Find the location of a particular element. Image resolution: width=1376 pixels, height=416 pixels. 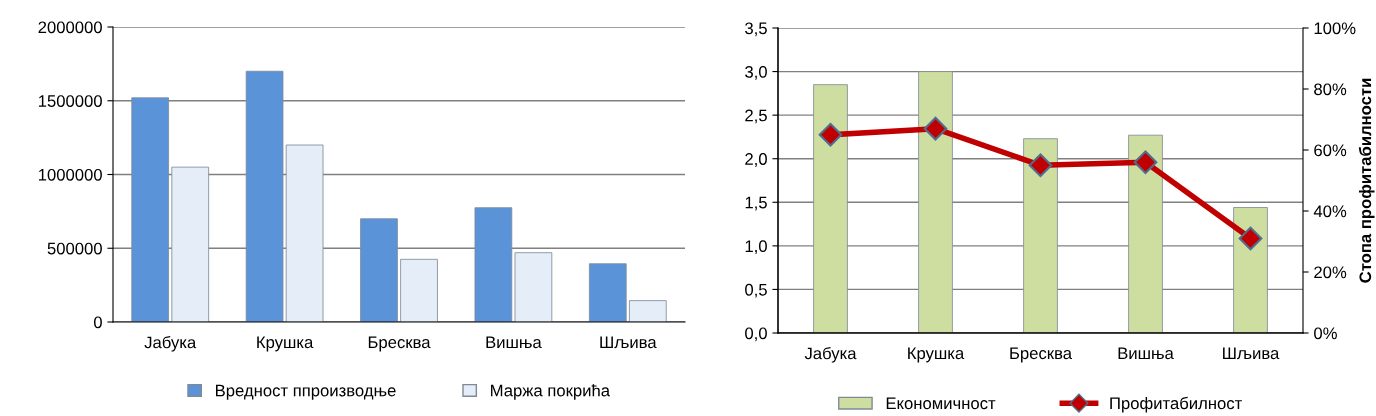

y2-tick-label: 0% is located at coordinates (1325, 333).